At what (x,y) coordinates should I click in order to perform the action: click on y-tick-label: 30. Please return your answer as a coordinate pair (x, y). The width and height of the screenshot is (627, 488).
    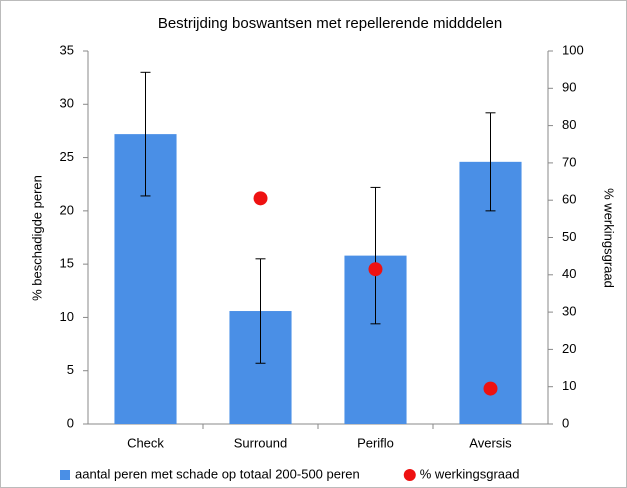
    Looking at the image, I should click on (67, 103).